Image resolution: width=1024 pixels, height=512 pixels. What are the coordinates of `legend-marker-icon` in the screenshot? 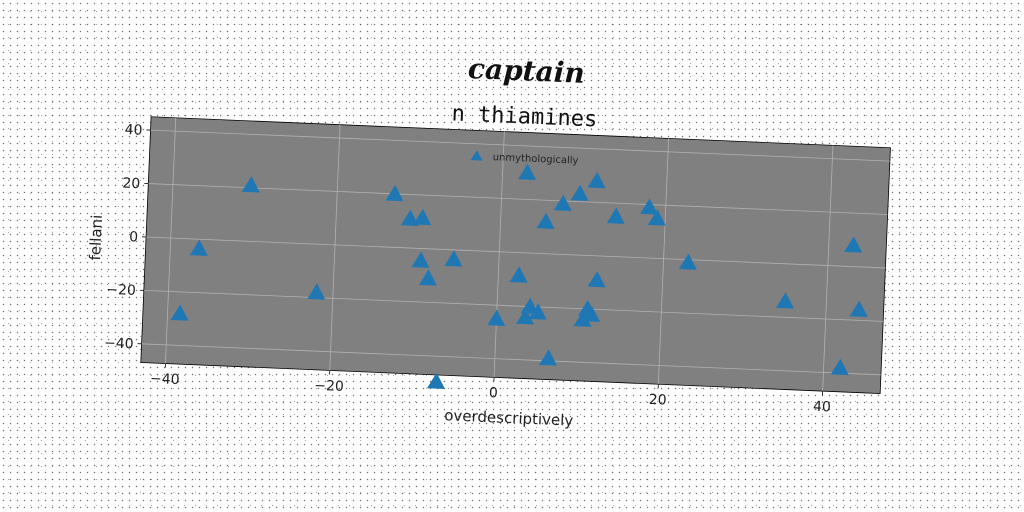 It's located at (476, 155).